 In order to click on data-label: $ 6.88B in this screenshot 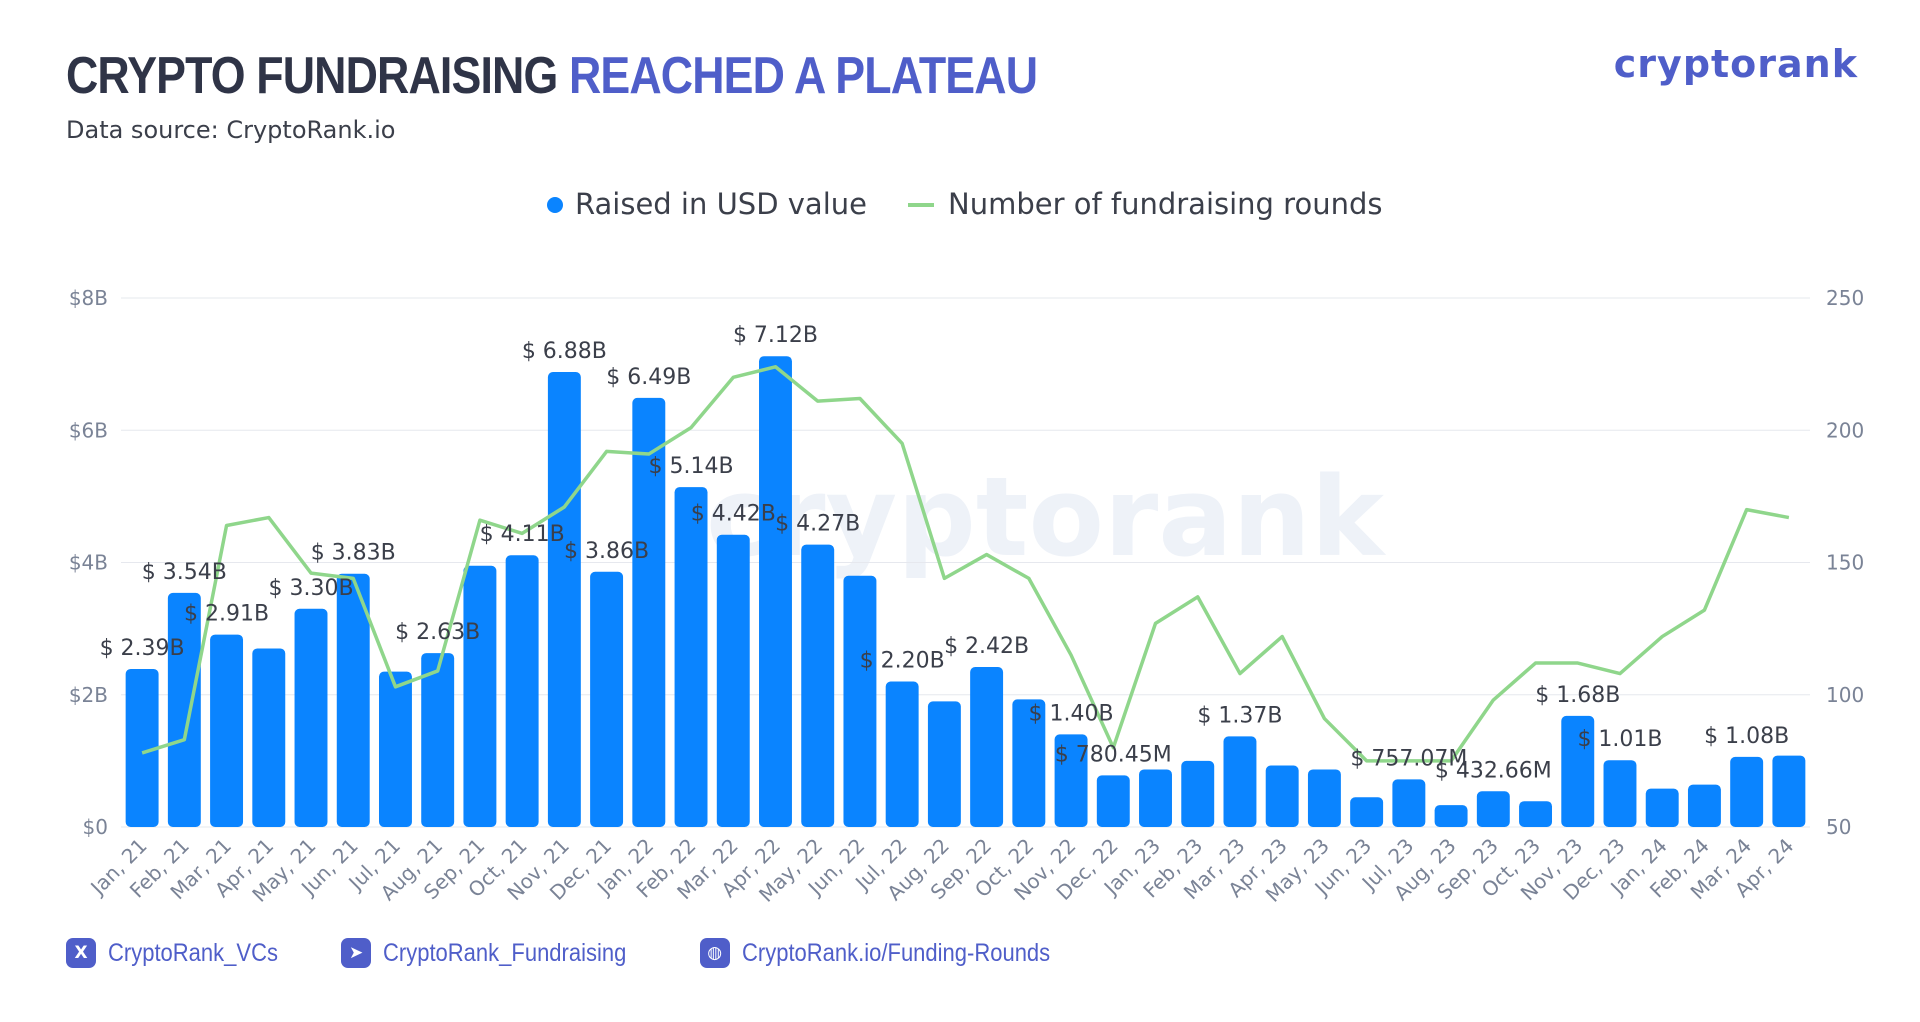, I will do `click(564, 351)`.